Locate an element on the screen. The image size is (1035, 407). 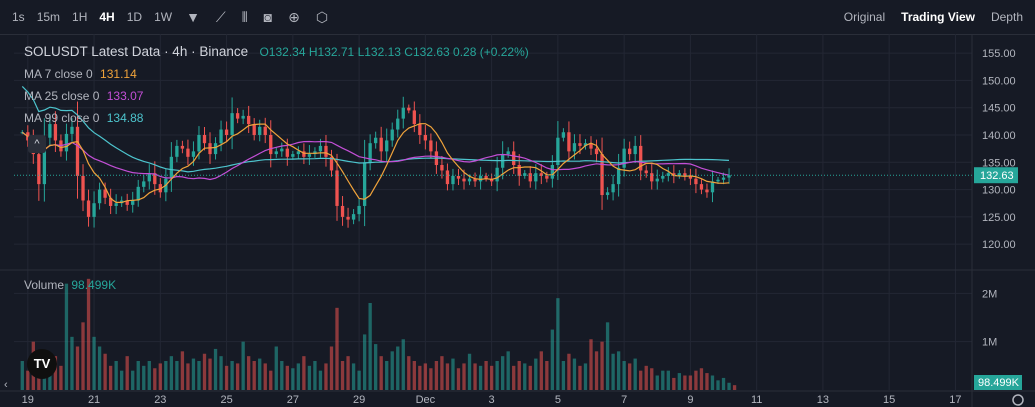
ma7-legend: MA 7 close 0 131.14 is located at coordinates (80, 74).